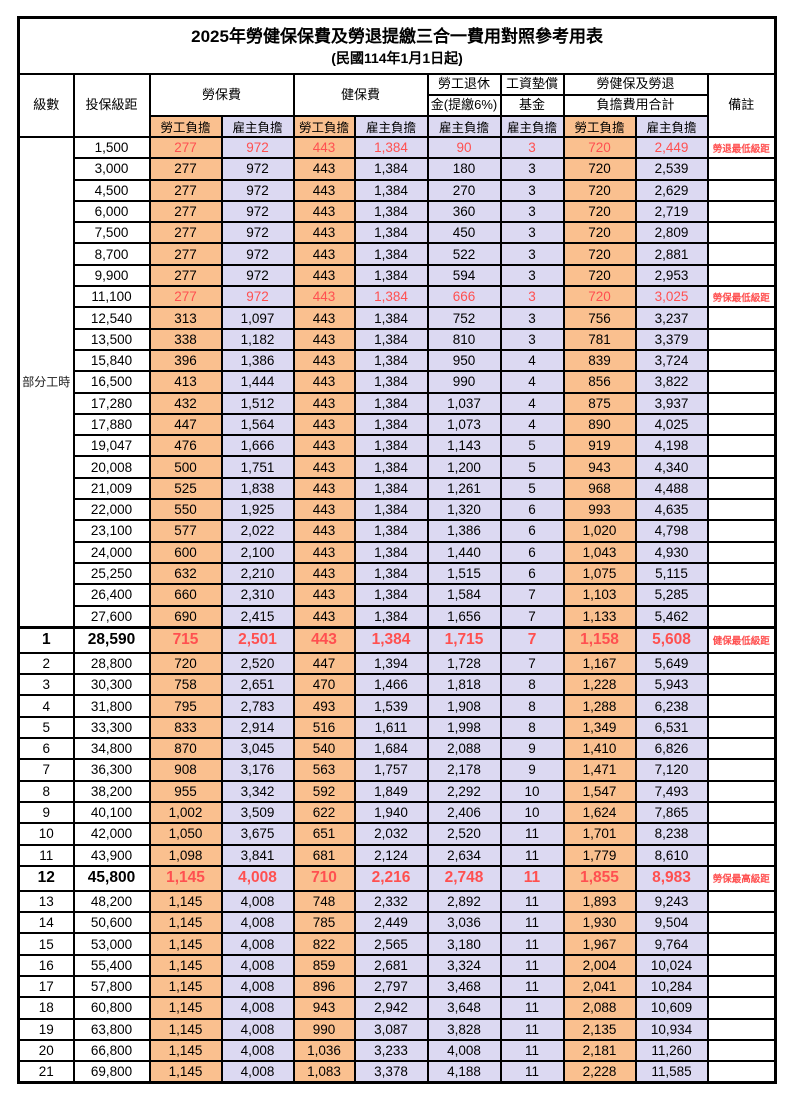 This screenshot has width=791, height=1120. I want to click on cell-bracket: 50,600, so click(111, 923).